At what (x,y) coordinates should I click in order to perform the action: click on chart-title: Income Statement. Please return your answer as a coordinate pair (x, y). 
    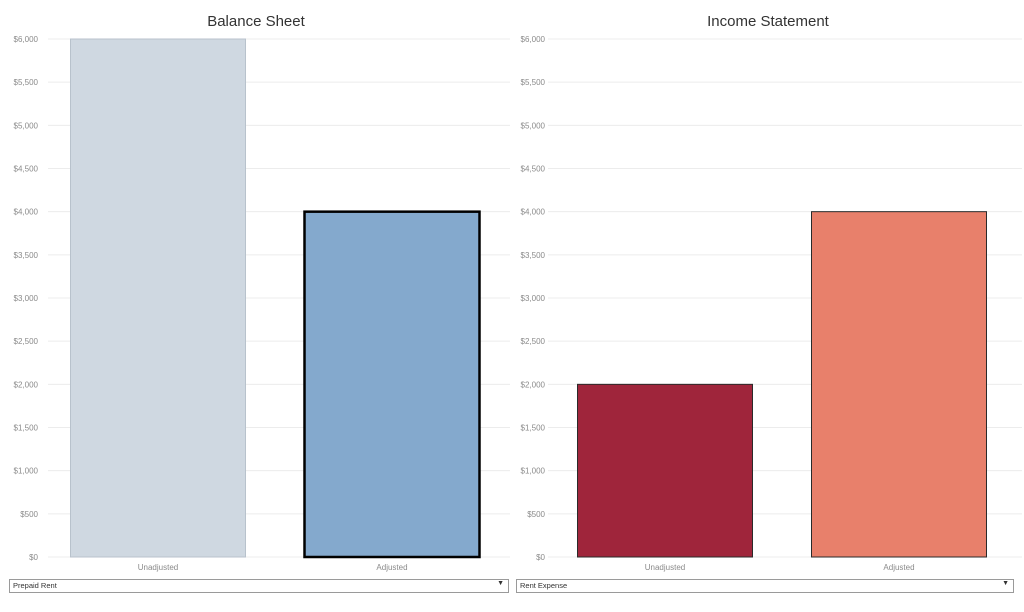
    Looking at the image, I should click on (768, 21).